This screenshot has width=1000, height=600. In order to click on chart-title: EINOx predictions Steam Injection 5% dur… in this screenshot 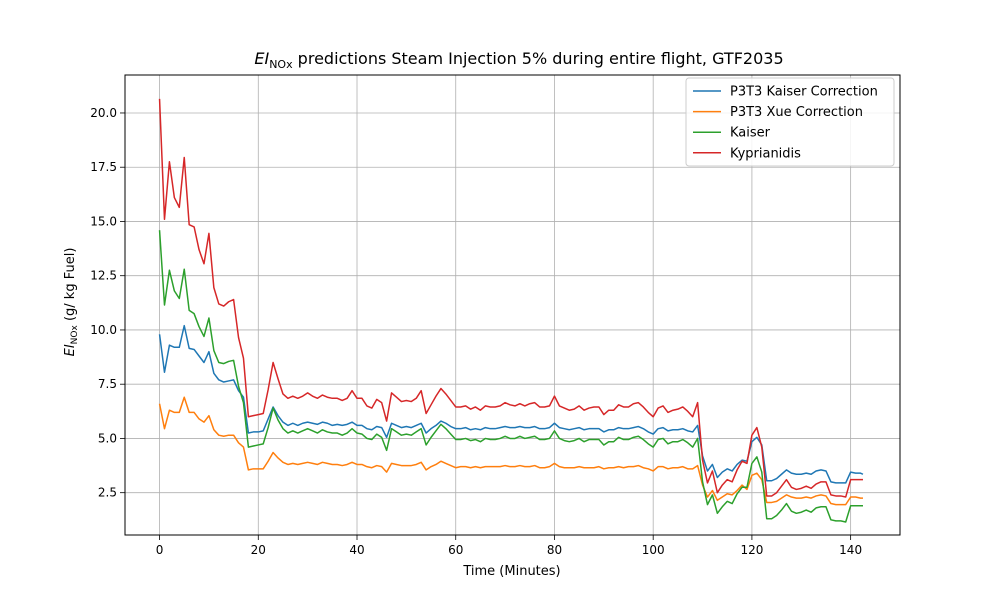, I will do `click(518, 60)`.